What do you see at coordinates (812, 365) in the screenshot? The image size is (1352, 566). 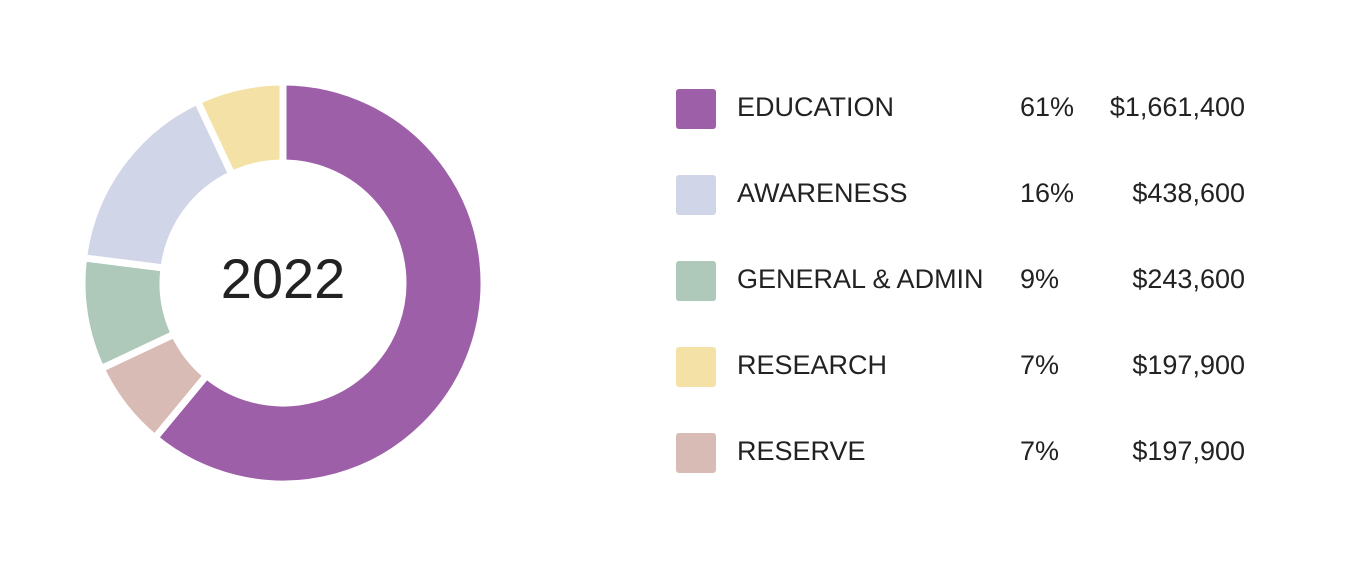 I see `legend-label: RESEARCH` at bounding box center [812, 365].